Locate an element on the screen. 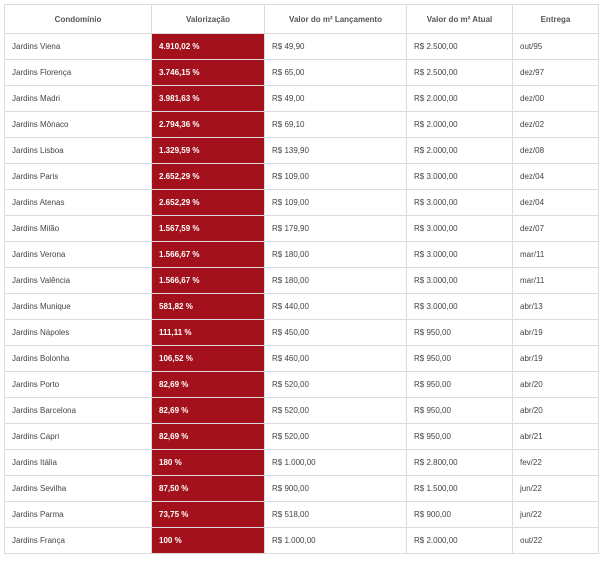  column-header: Condomínio is located at coordinates (78, 19).